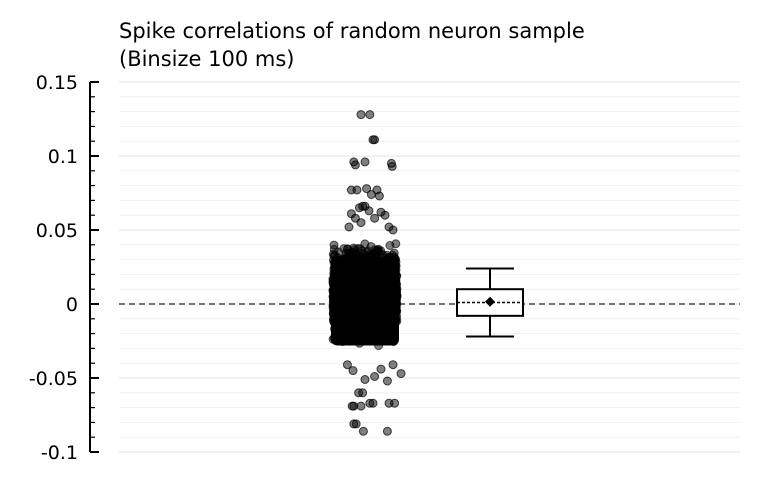 The height and width of the screenshot is (486, 757). Describe the element at coordinates (207, 59) in the screenshot. I see `chart-title-line-2: (Binsize 100 ms)` at that location.